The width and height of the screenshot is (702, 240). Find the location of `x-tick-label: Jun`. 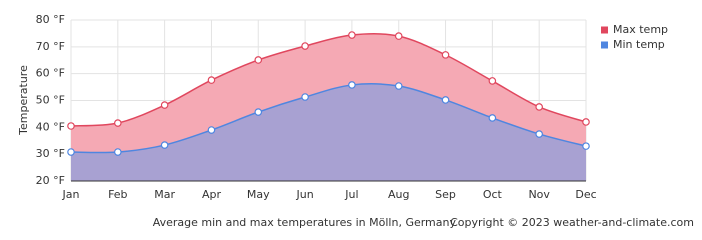

x-tick-label: Jun is located at coordinates (304, 194).